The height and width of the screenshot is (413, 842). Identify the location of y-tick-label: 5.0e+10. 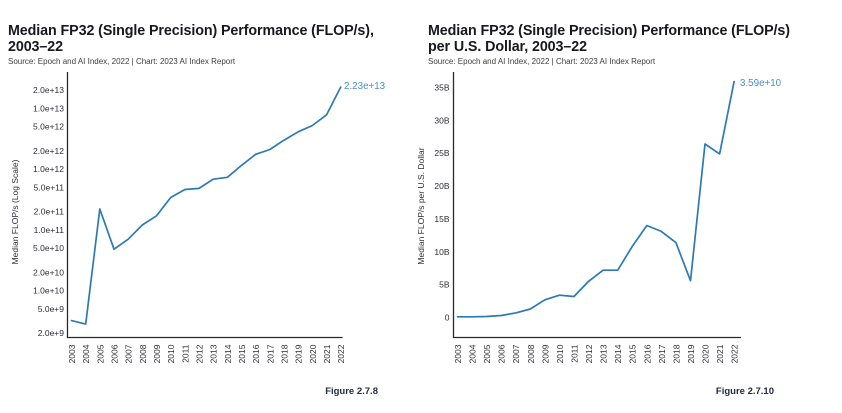
(48, 248).